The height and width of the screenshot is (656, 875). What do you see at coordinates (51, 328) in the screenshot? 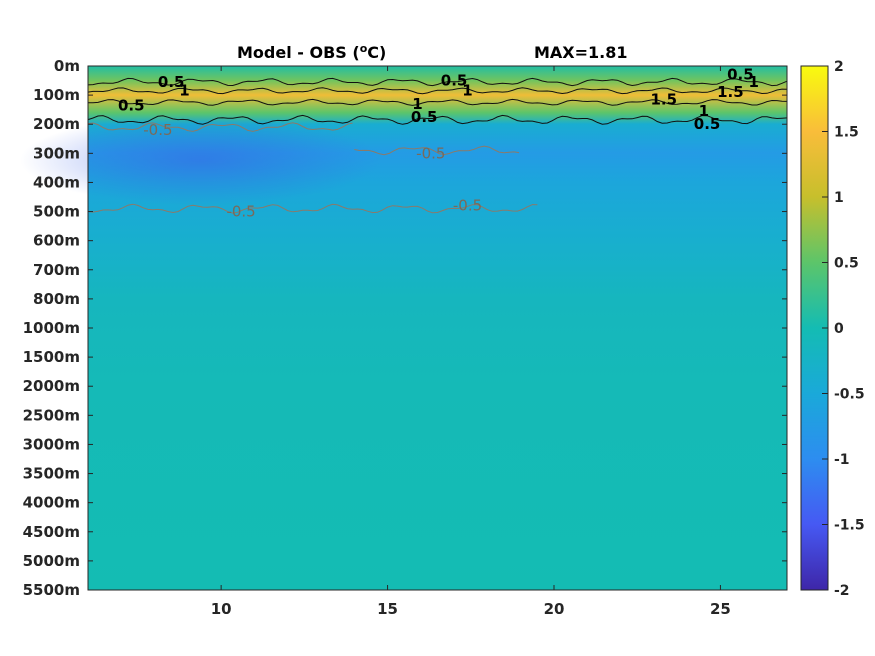
I see `y-tick-label: 1000m` at bounding box center [51, 328].